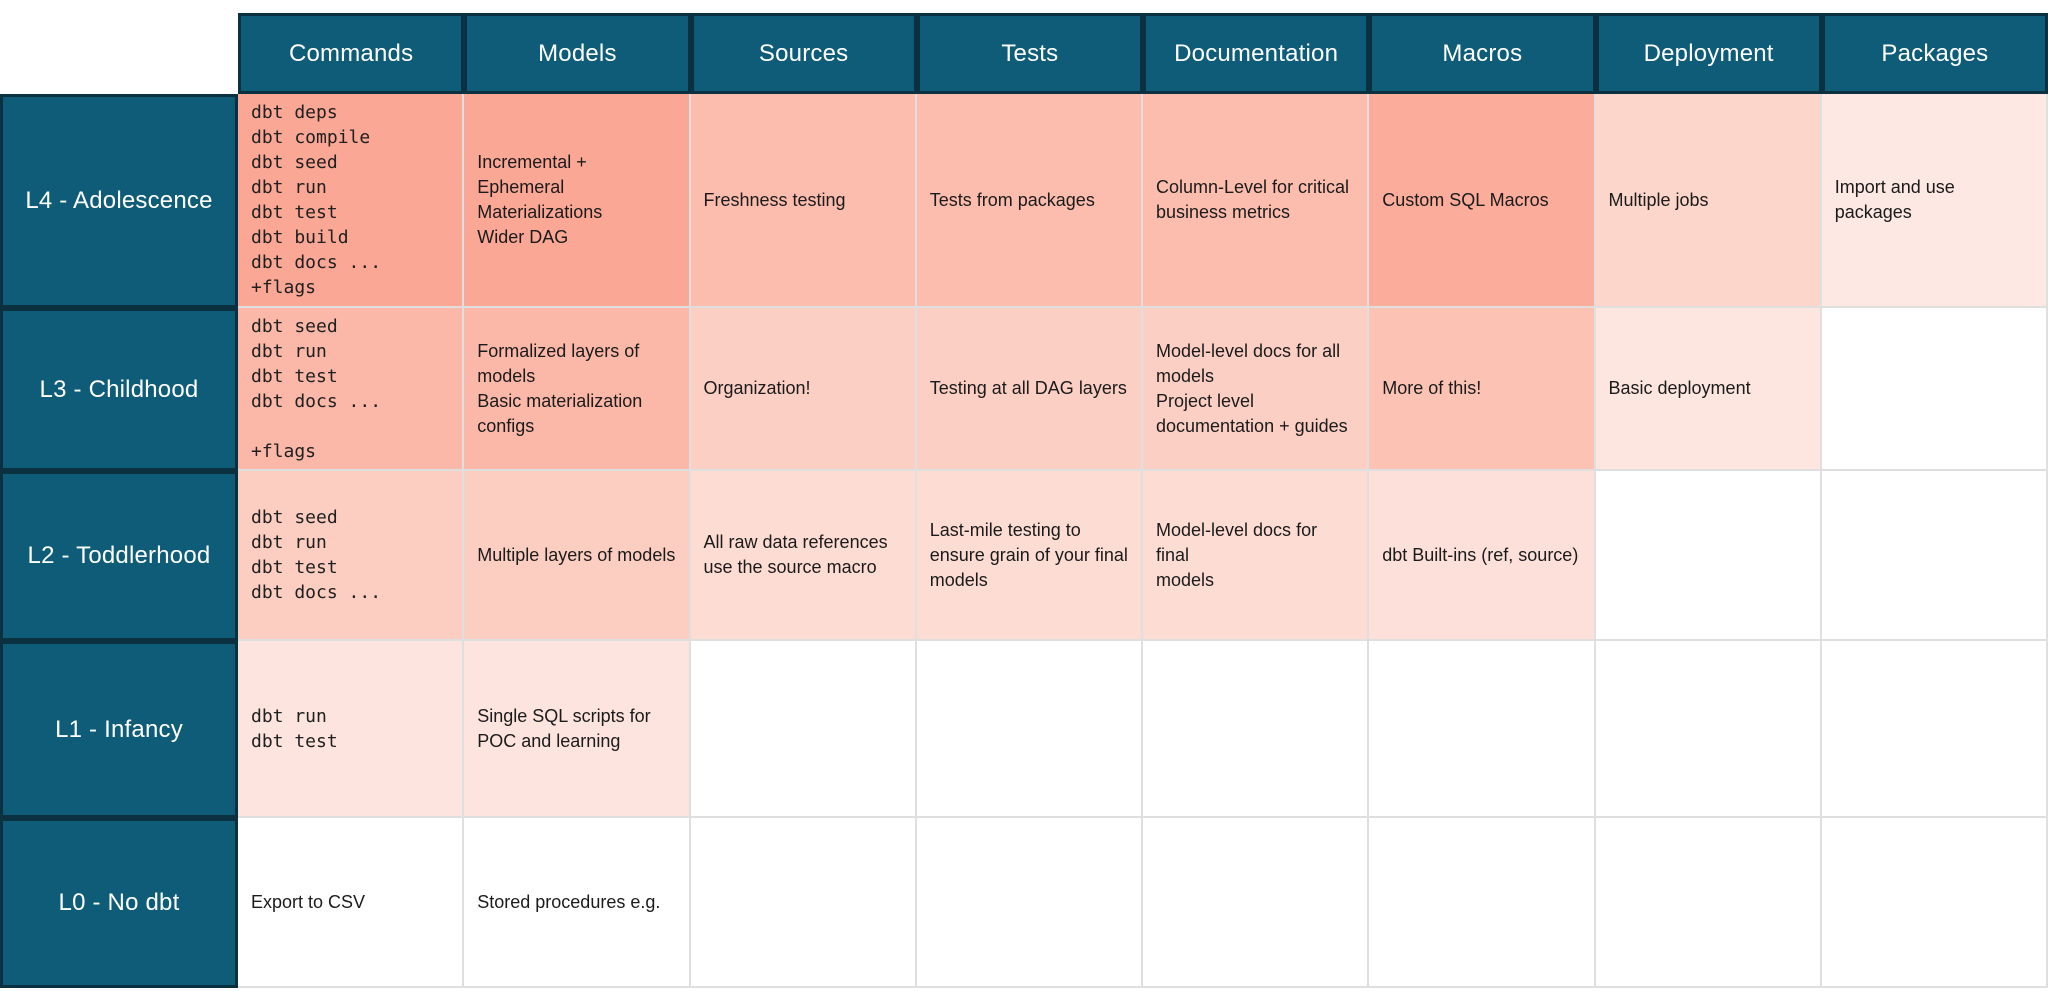 Image resolution: width=2048 pixels, height=991 pixels. Describe the element at coordinates (119, 556) in the screenshot. I see `row-label-l2: L2 - Toddlerhood` at that location.